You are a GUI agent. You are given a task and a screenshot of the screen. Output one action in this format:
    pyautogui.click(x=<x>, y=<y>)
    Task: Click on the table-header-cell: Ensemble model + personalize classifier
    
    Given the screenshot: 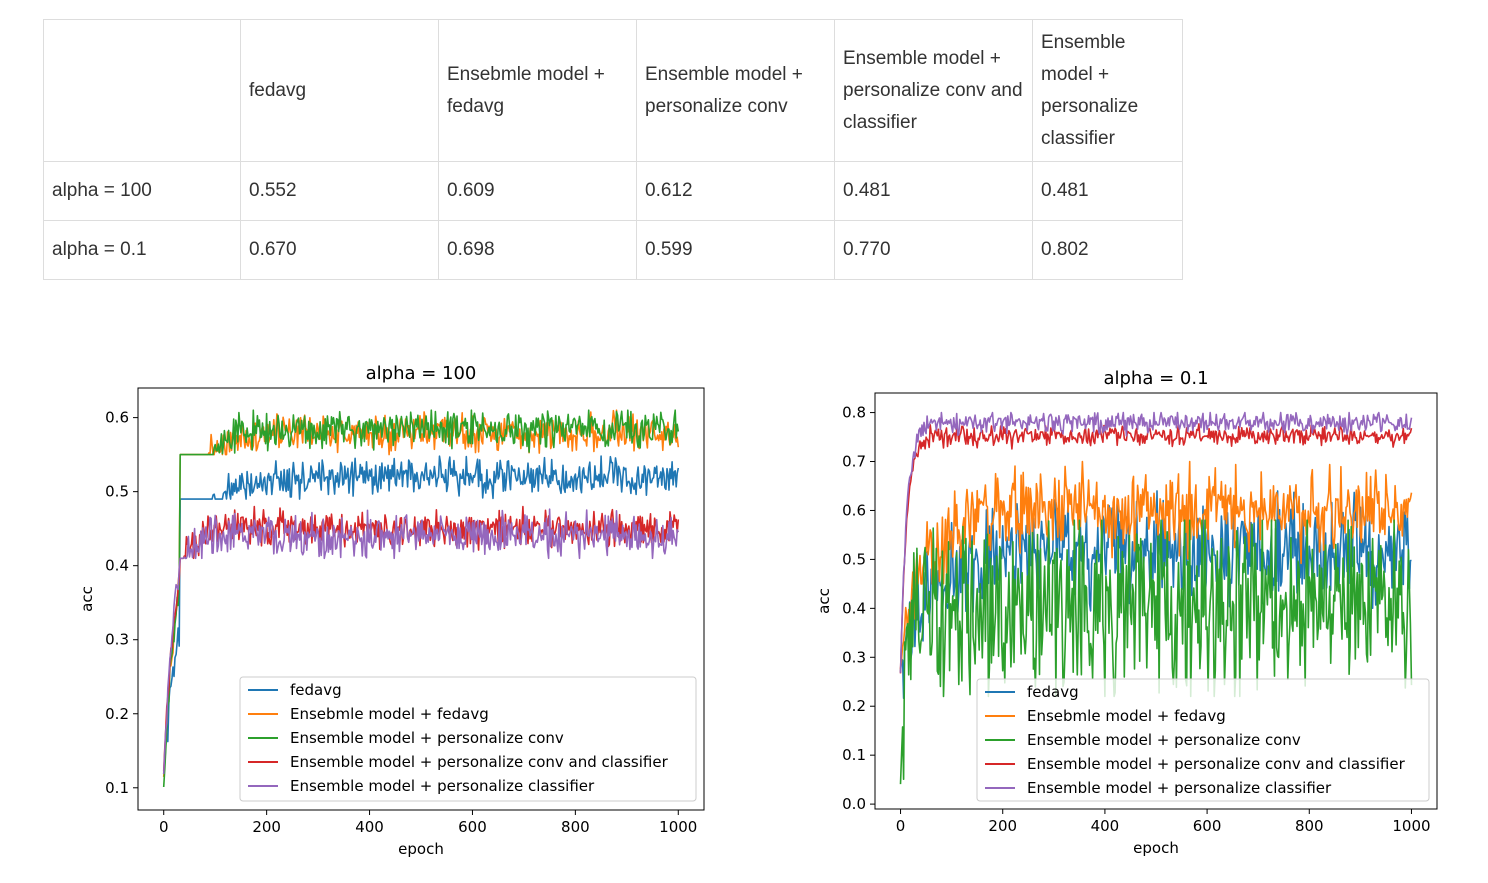 What is the action you would take?
    pyautogui.click(x=1107, y=90)
    